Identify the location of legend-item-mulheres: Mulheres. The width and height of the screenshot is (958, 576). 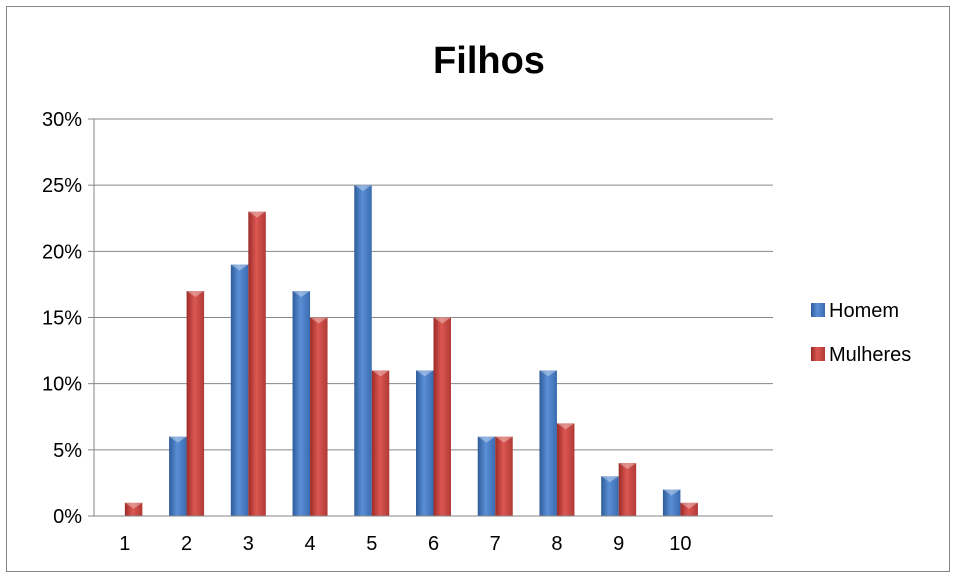
(861, 355).